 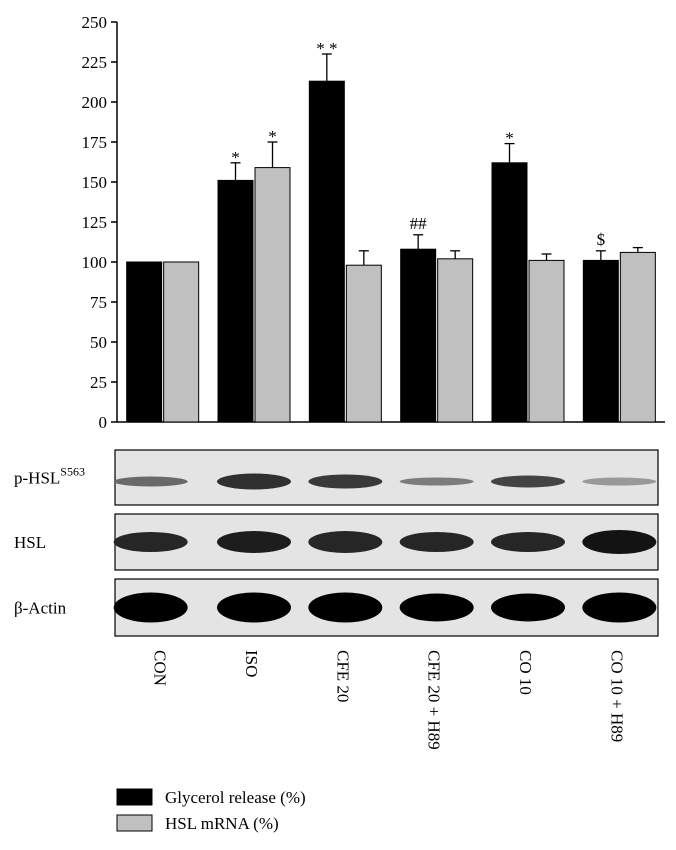 I want to click on y-tick-label: 200, so click(x=95, y=102).